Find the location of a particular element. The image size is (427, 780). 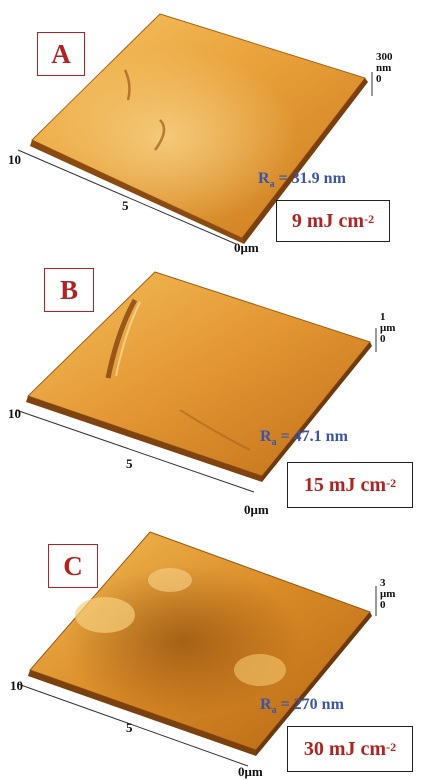

roughness-value: Ra = 270 nm is located at coordinates (302, 706).